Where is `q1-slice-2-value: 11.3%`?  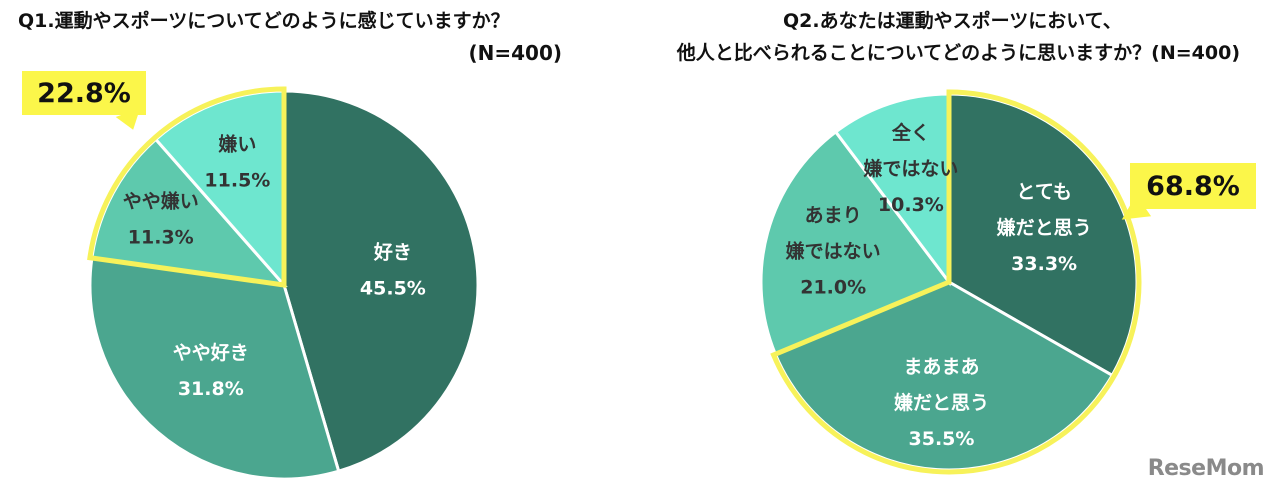
q1-slice-2-value: 11.3% is located at coordinates (161, 238).